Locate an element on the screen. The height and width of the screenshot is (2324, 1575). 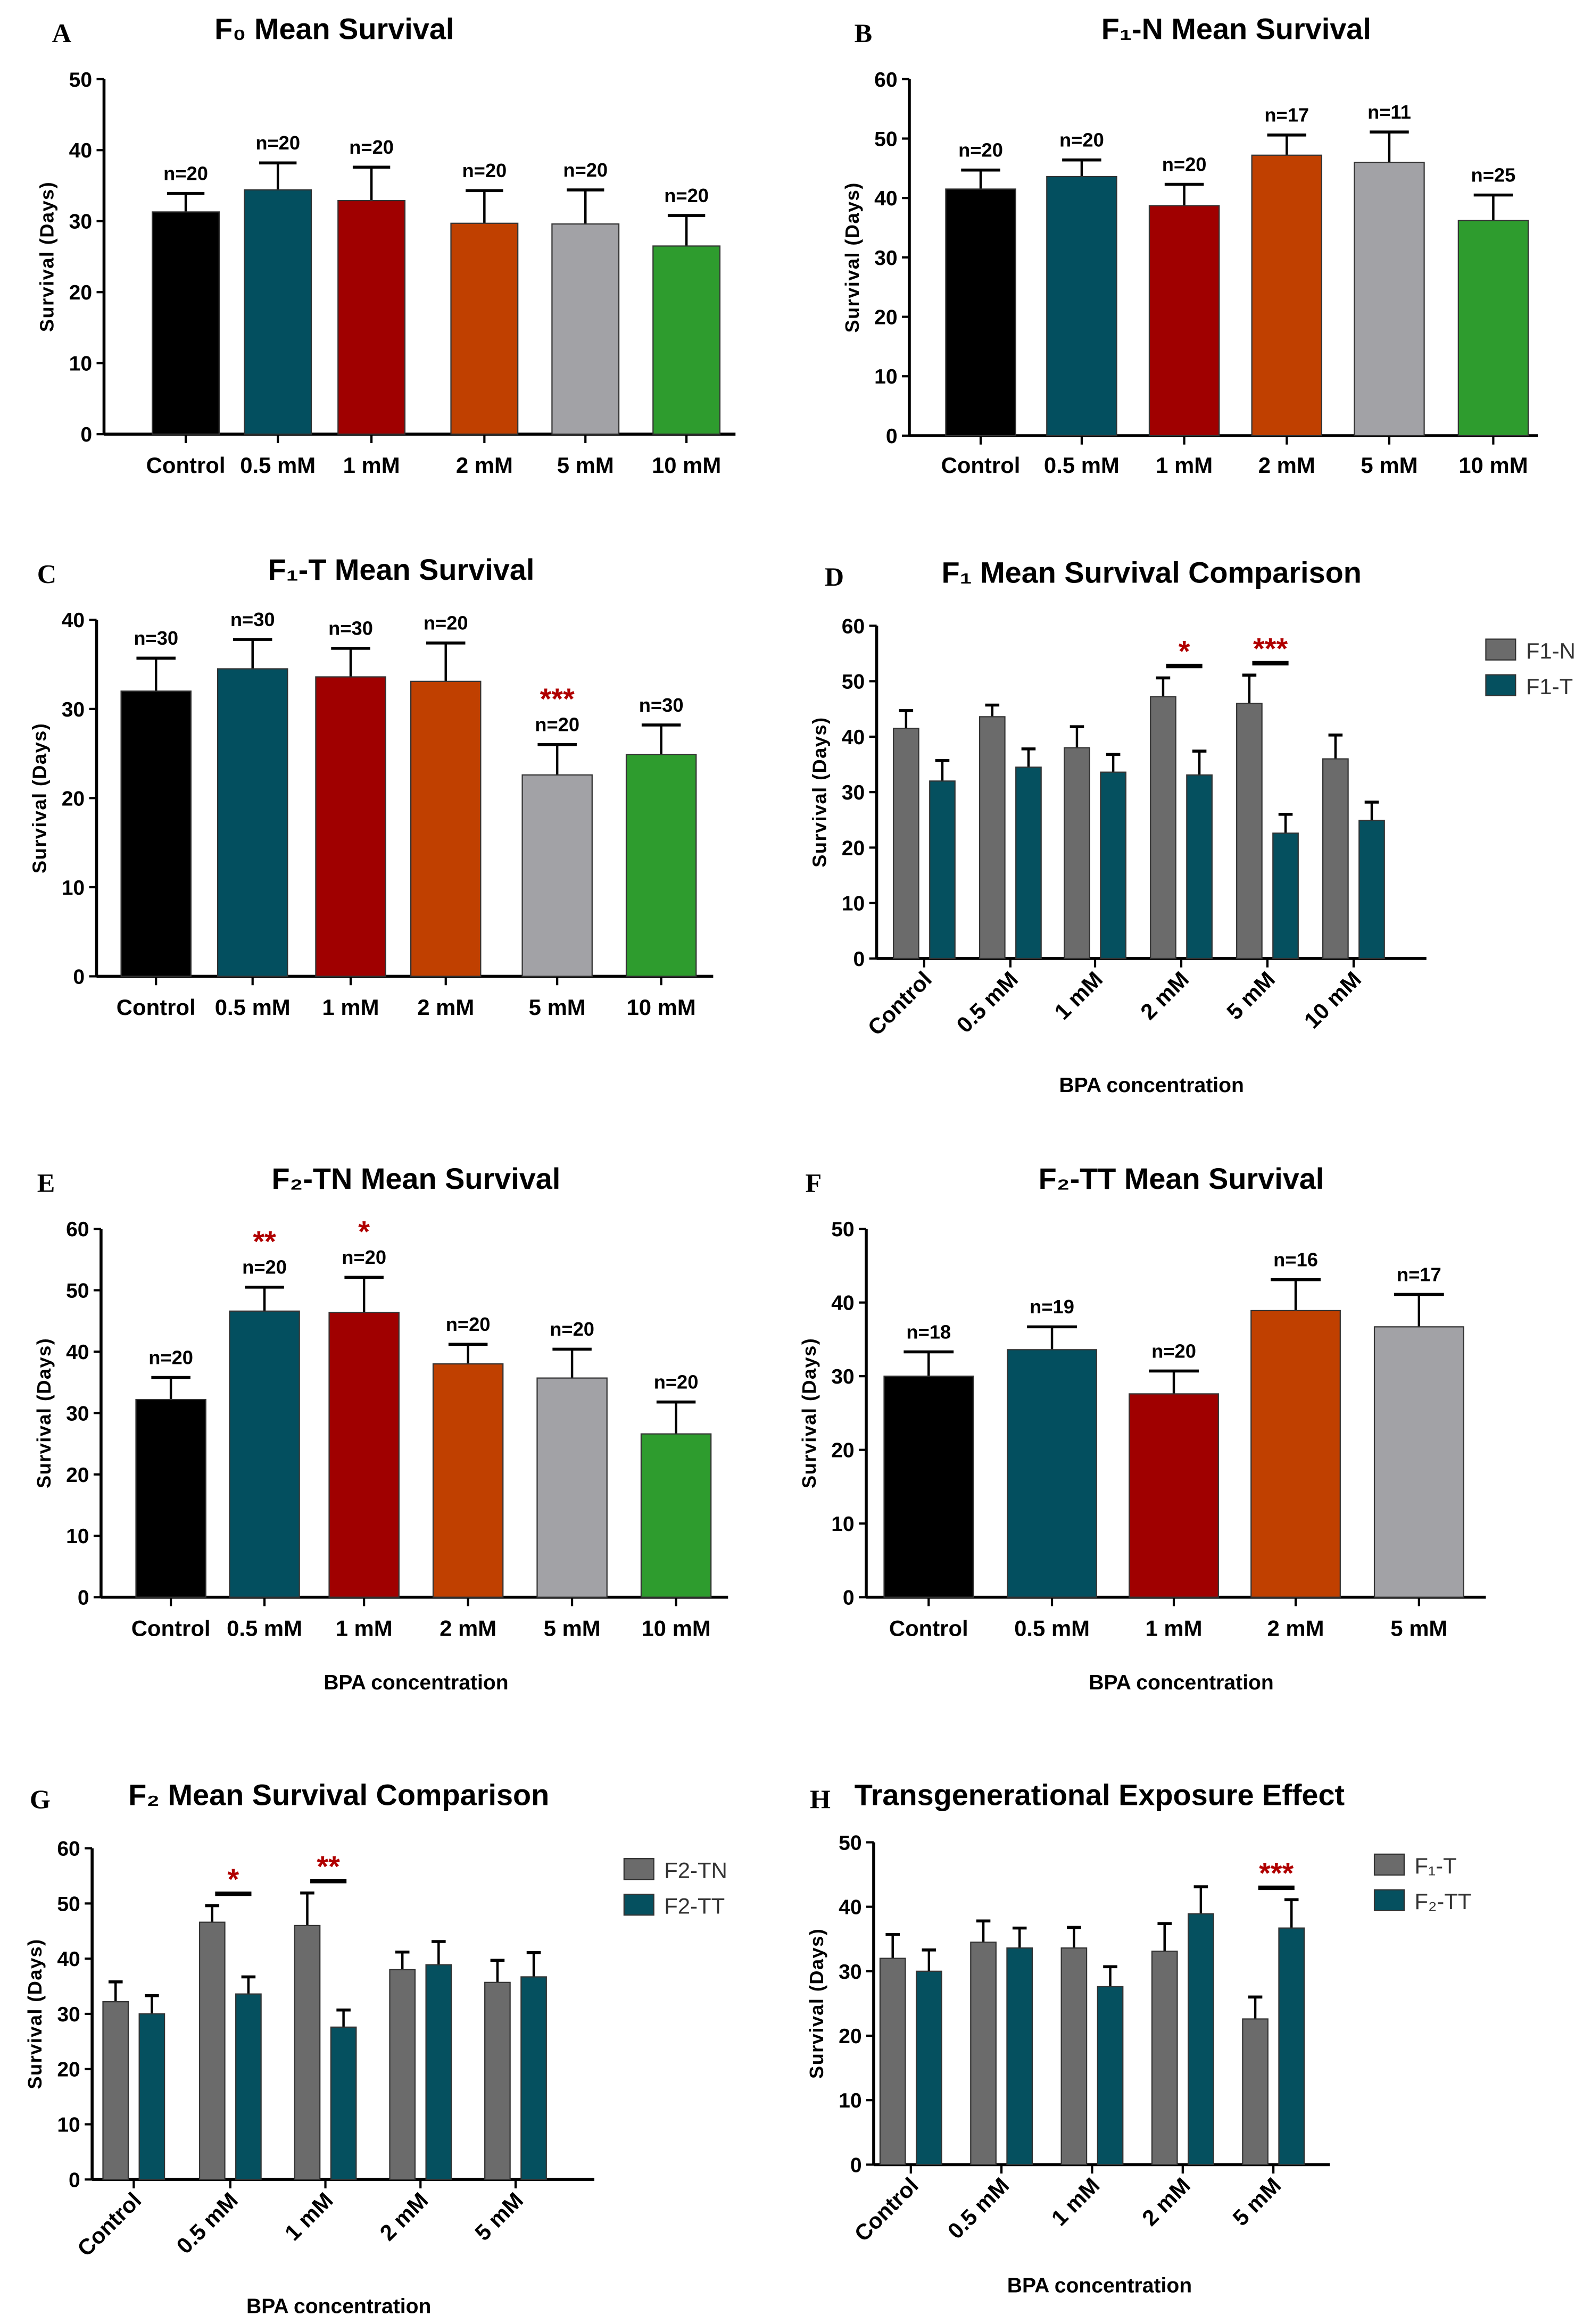
panel-label: B is located at coordinates (864, 33).